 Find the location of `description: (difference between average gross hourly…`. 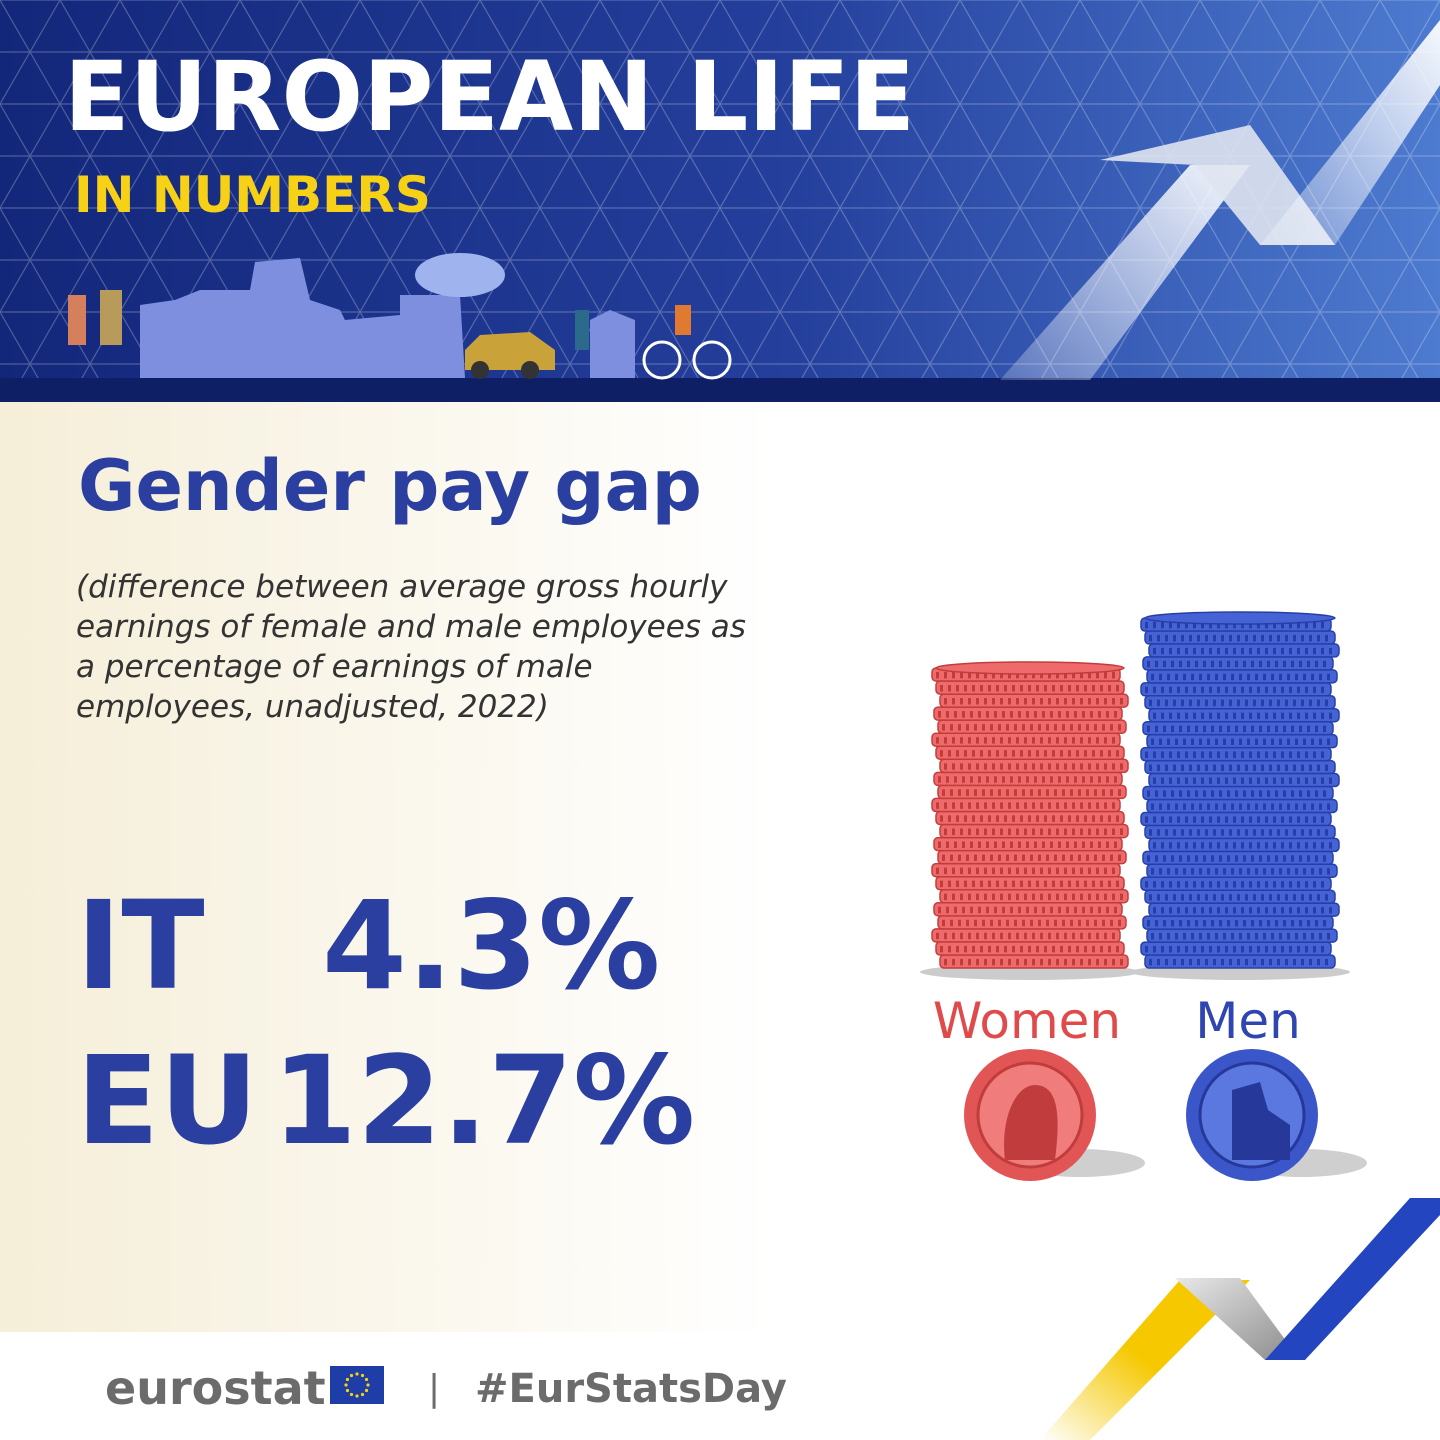

description: (difference between average gross hourly… is located at coordinates (411, 647).